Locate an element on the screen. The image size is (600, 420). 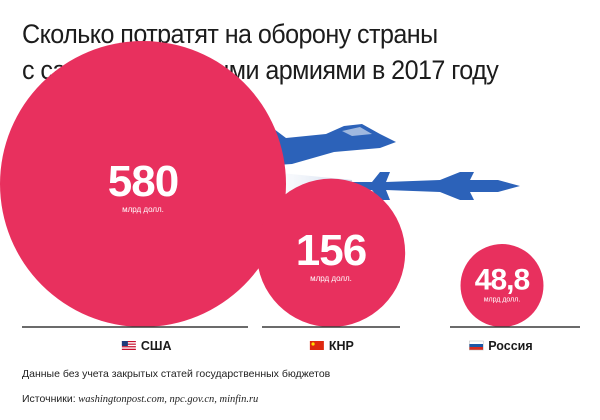
unit-label-china: млрд долл. is located at coordinates (331, 278).